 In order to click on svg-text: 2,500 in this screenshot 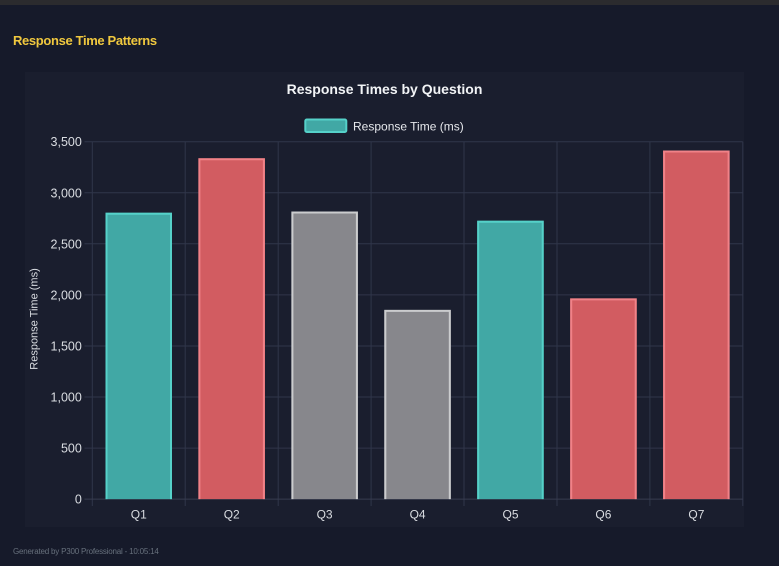, I will do `click(66, 244)`.